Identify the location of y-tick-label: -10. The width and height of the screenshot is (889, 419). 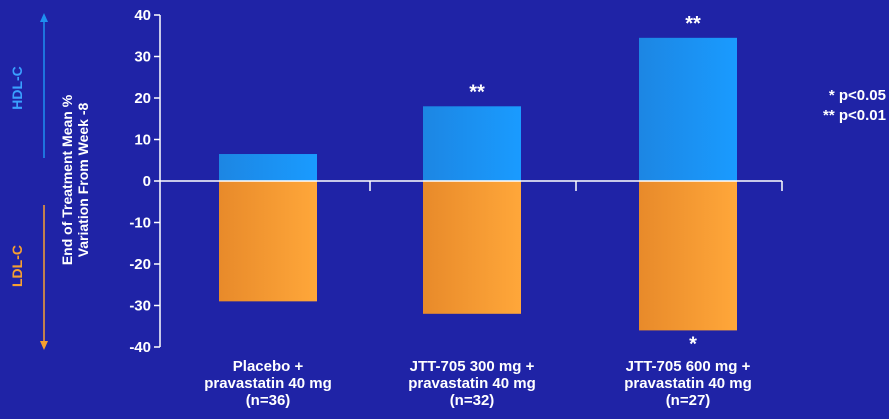
(140, 223).